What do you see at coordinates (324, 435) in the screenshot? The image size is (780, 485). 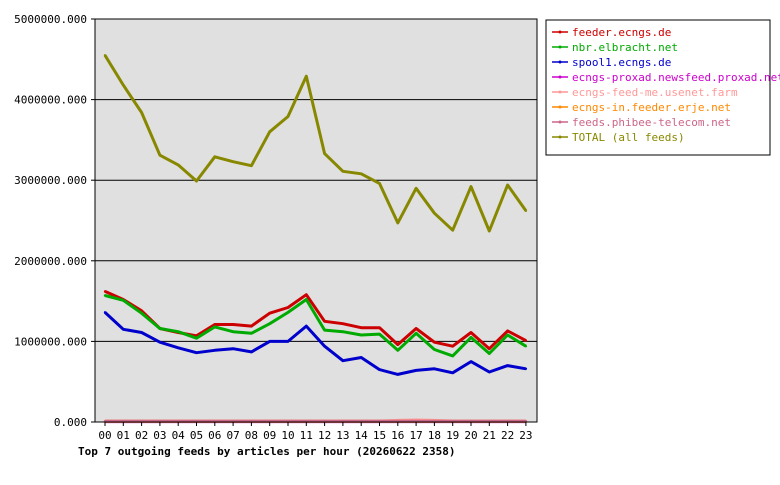 I see `x-tick-label: 12` at bounding box center [324, 435].